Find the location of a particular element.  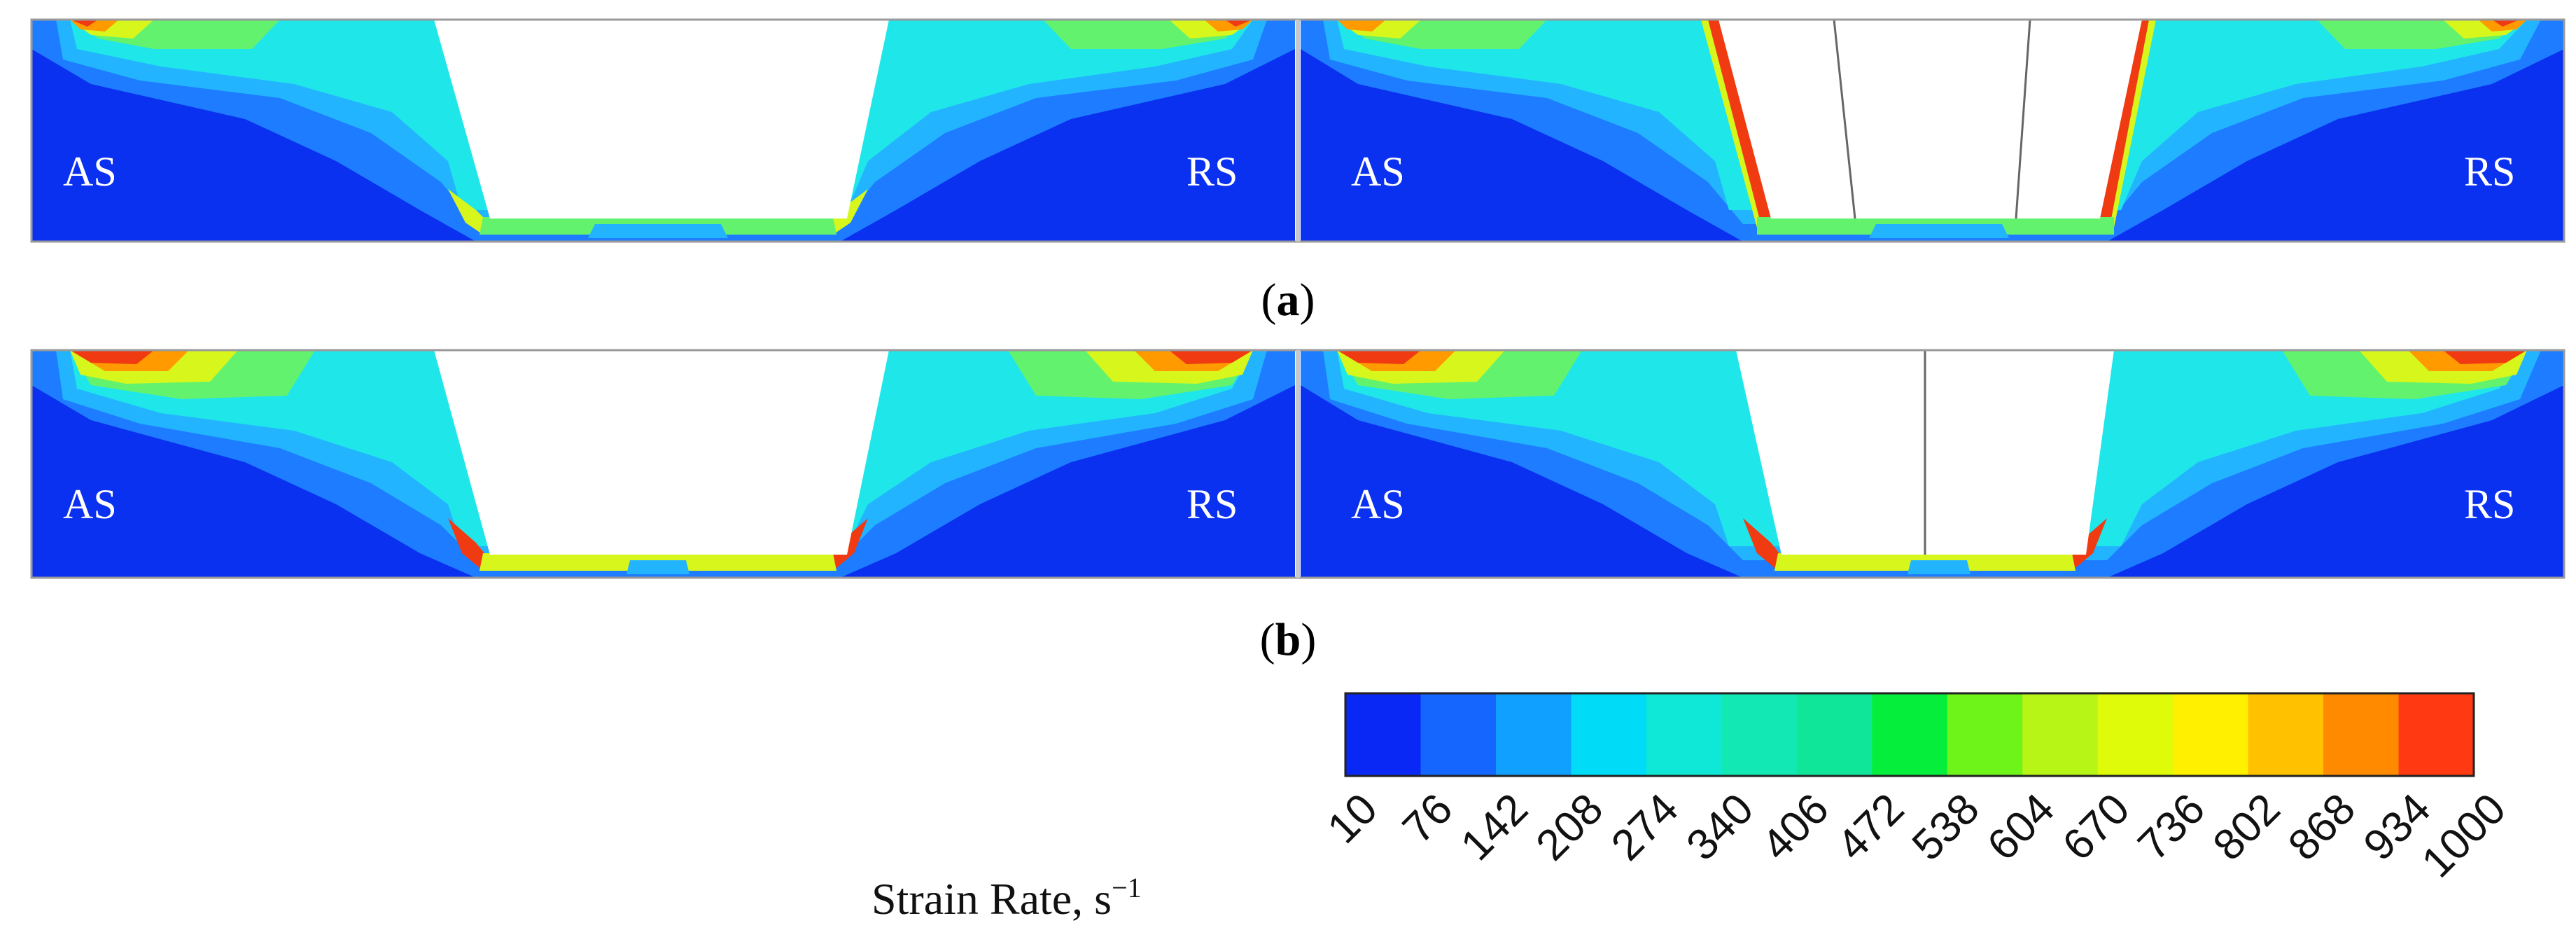

legend-tick-label: 76 is located at coordinates (1428, 818).